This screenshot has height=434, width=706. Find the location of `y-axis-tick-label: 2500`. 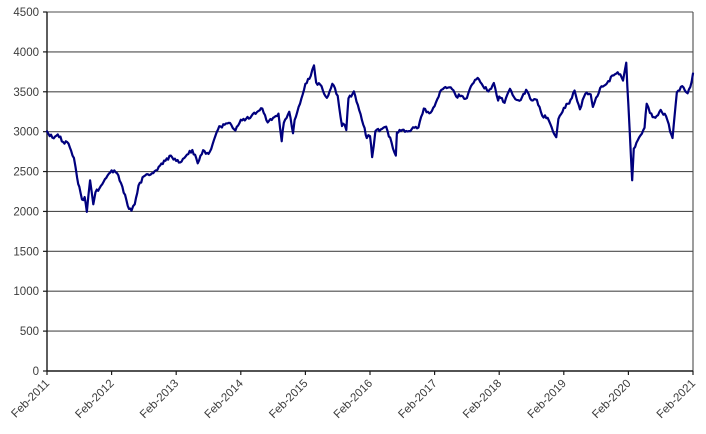

y-axis-tick-label: 2500 is located at coordinates (26, 173).